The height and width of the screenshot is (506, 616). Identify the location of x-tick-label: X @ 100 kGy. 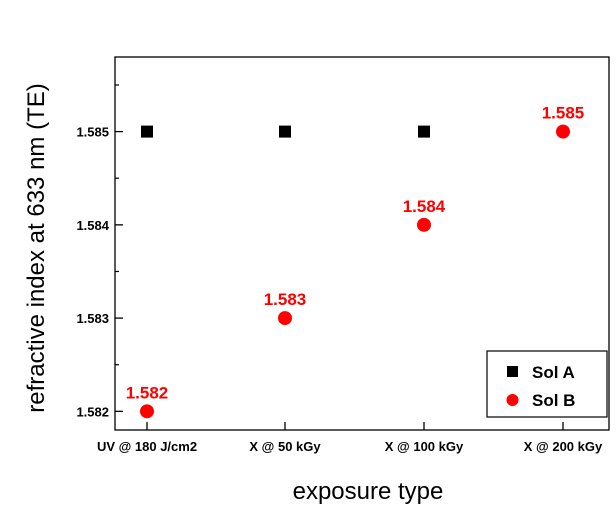
(424, 446).